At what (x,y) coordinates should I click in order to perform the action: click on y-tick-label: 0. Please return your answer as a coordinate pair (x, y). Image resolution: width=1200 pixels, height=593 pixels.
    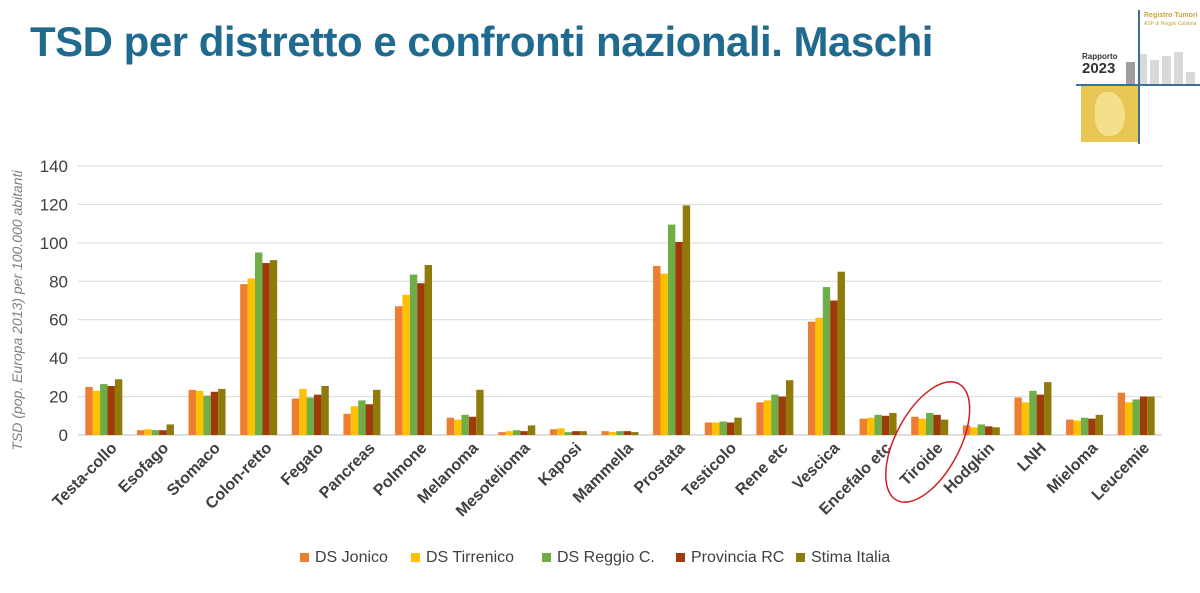
    Looking at the image, I should click on (63, 435).